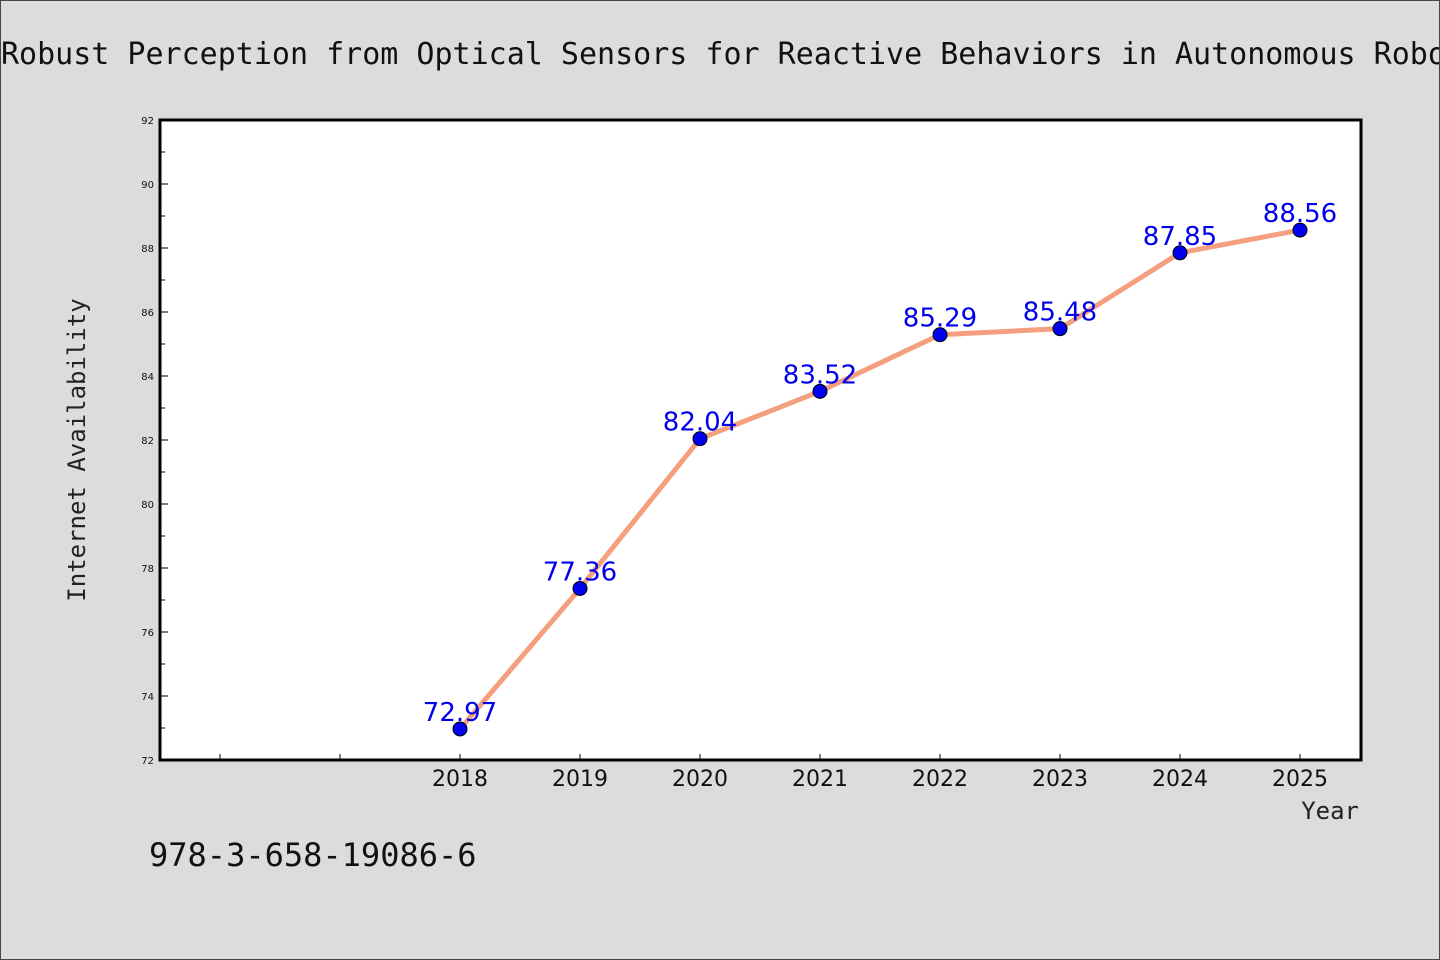  What do you see at coordinates (460, 713) in the screenshot?
I see `data-label: 72.97` at bounding box center [460, 713].